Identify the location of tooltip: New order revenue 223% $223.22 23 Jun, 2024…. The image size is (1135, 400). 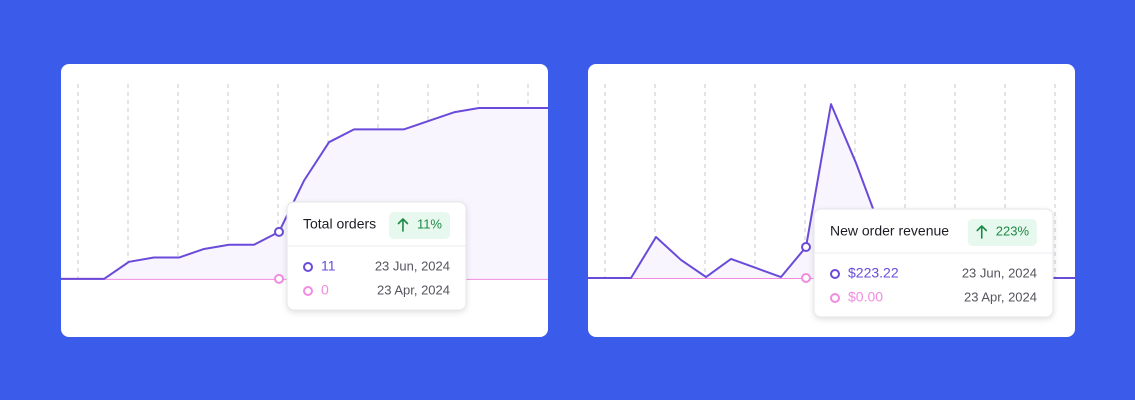
(933, 263).